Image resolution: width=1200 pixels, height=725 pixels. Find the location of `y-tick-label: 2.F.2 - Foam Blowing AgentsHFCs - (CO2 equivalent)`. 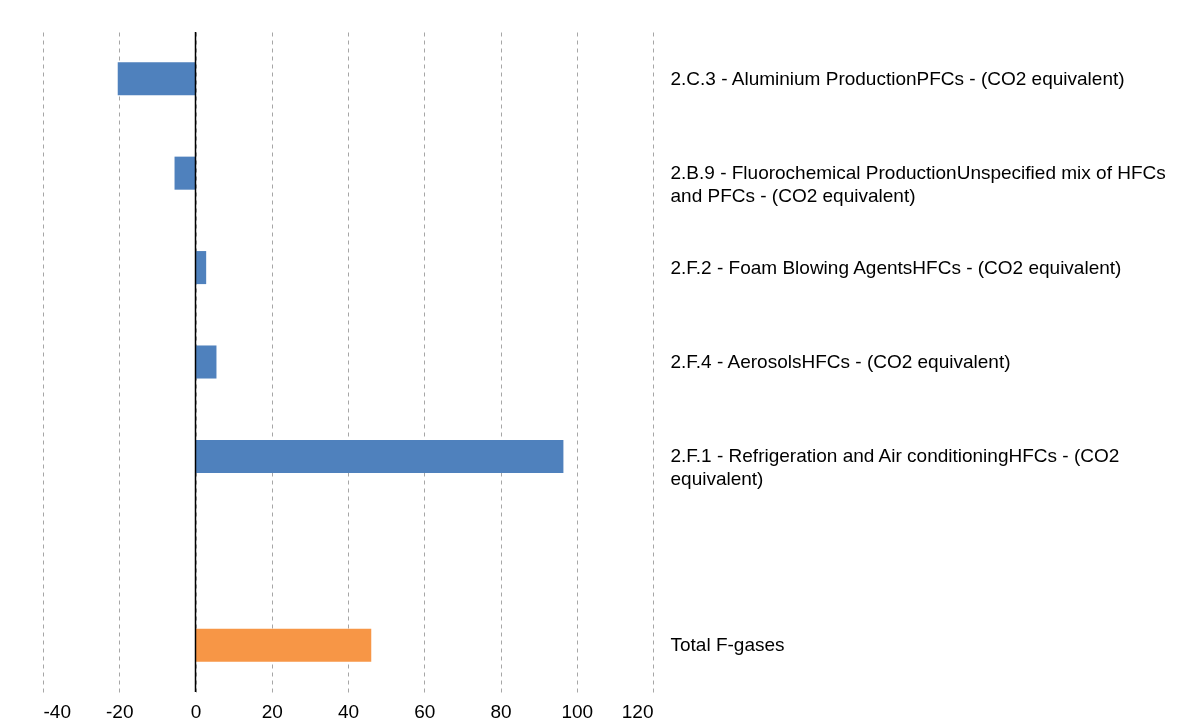

y-tick-label: 2.F.2 - Foam Blowing AgentsHFCs - (CO2 equivalent) is located at coordinates (896, 267).